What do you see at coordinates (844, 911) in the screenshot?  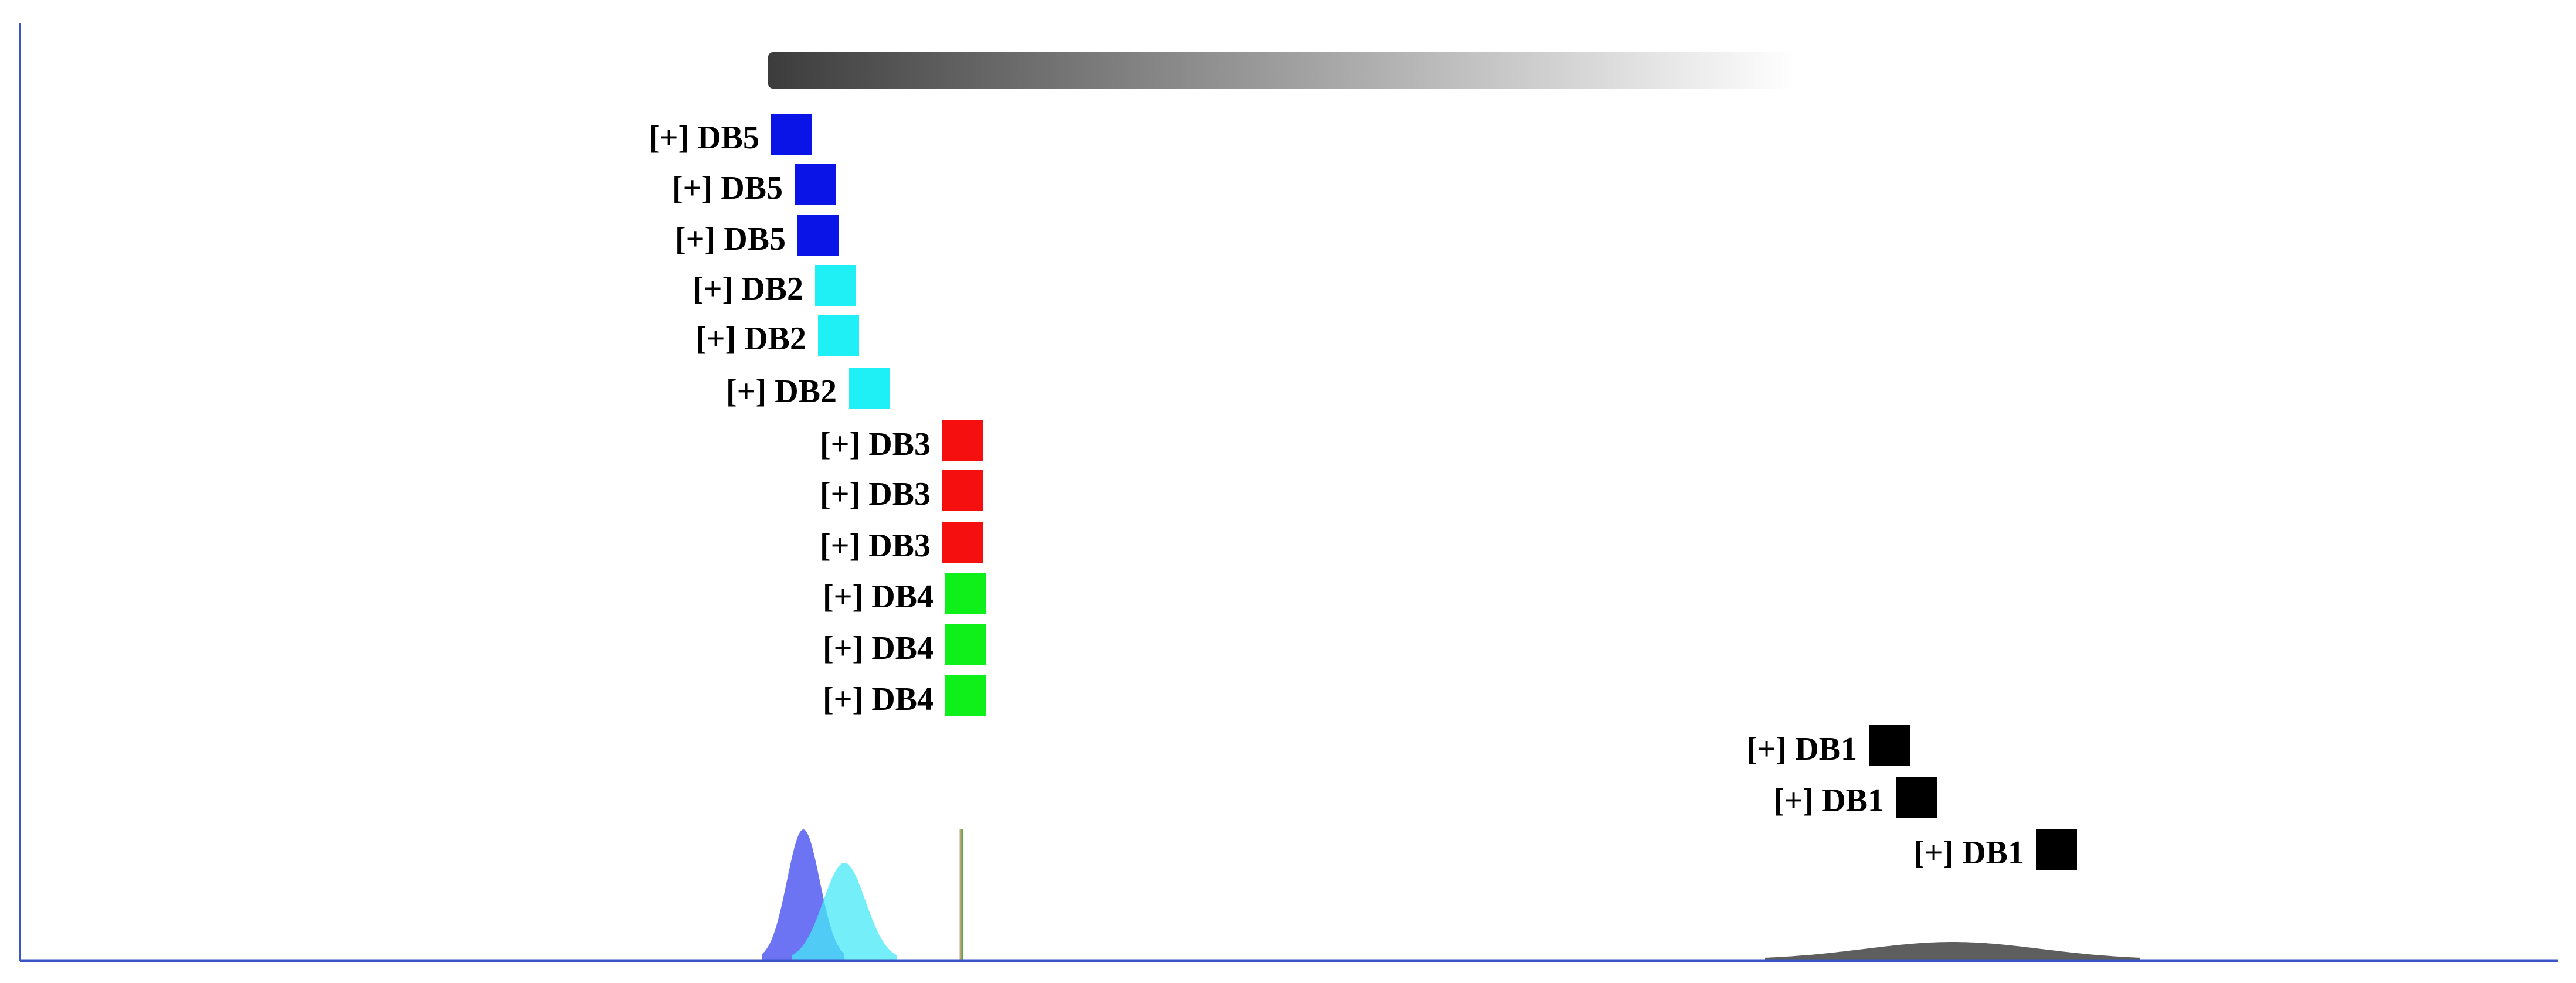 I see `distribution-db2` at bounding box center [844, 911].